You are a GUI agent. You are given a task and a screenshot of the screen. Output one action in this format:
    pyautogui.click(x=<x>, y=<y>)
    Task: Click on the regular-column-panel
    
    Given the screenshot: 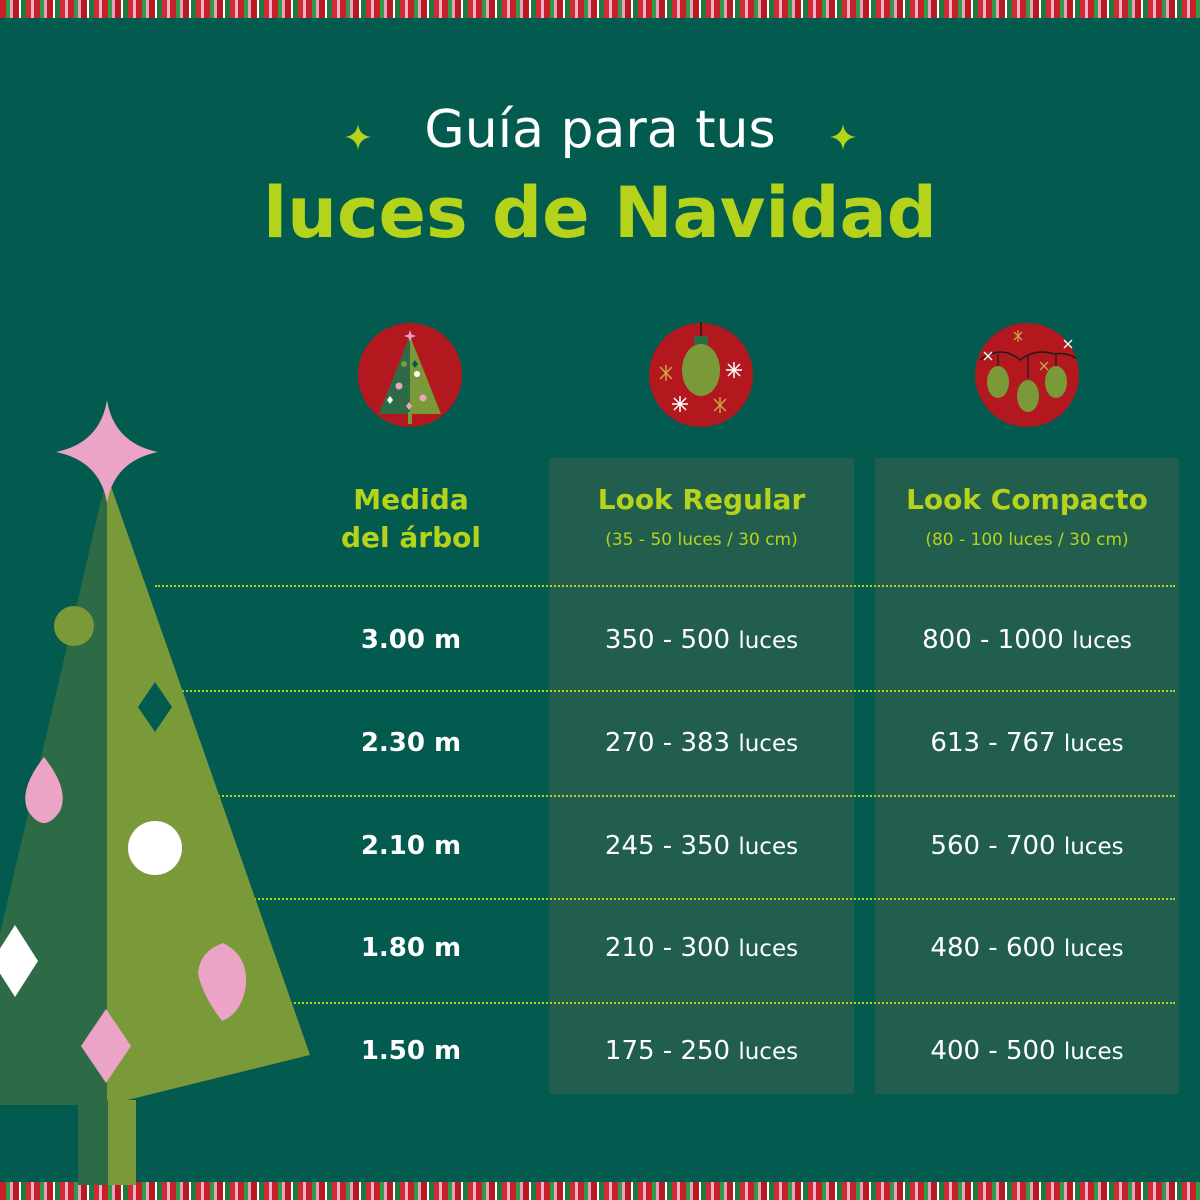 What is the action you would take?
    pyautogui.click(x=701, y=776)
    